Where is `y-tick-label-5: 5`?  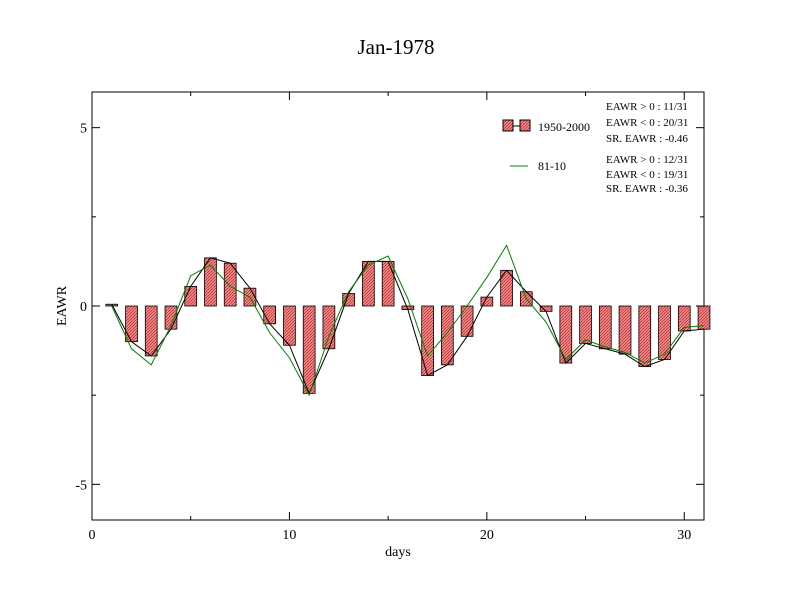
y-tick-label-5: 5 is located at coordinates (83, 129).